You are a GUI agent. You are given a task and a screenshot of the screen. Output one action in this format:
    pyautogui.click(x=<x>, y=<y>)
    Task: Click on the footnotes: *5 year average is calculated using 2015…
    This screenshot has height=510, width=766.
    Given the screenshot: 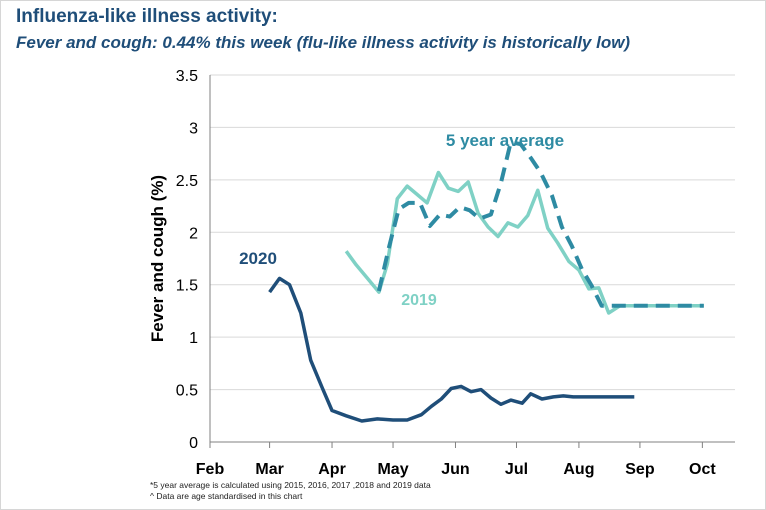 What is the action you would take?
    pyautogui.click(x=290, y=491)
    